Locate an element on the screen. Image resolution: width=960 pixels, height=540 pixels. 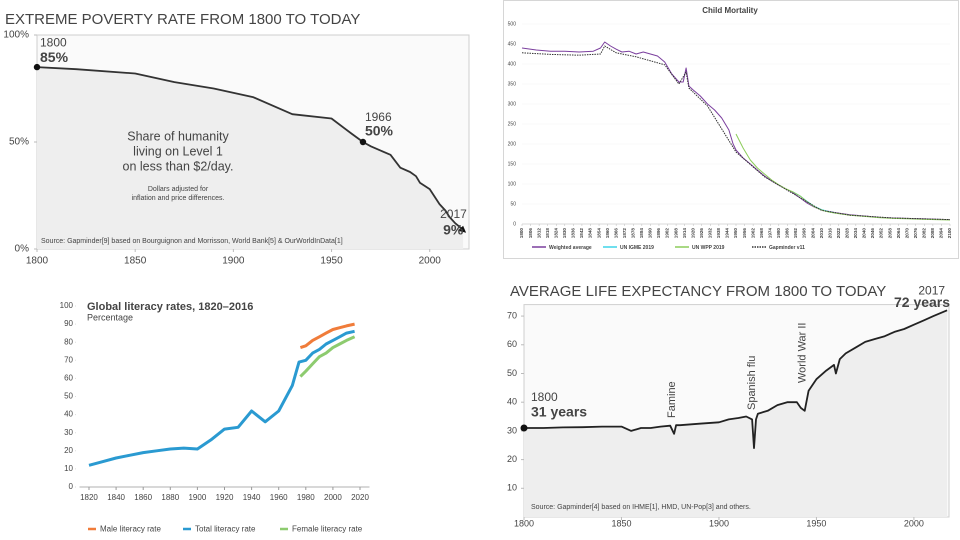
x-tick-label: 1884 is located at coordinates (641, 233).